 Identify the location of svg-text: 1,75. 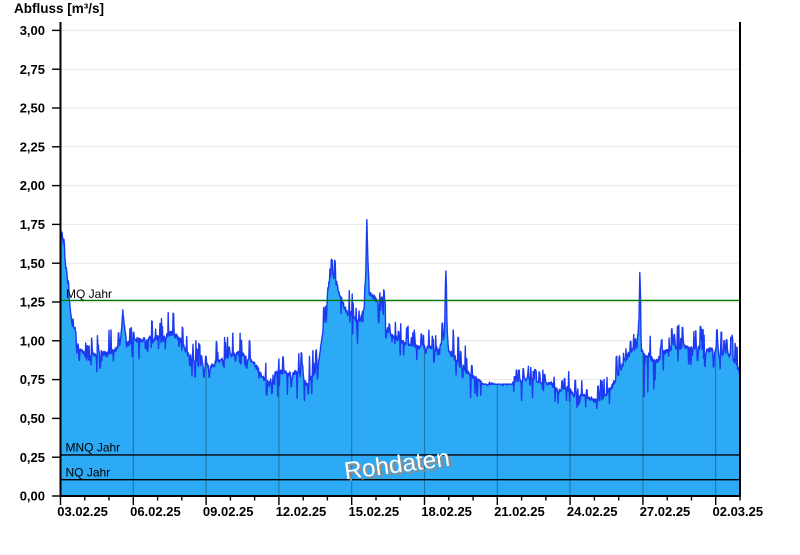
(32, 224).